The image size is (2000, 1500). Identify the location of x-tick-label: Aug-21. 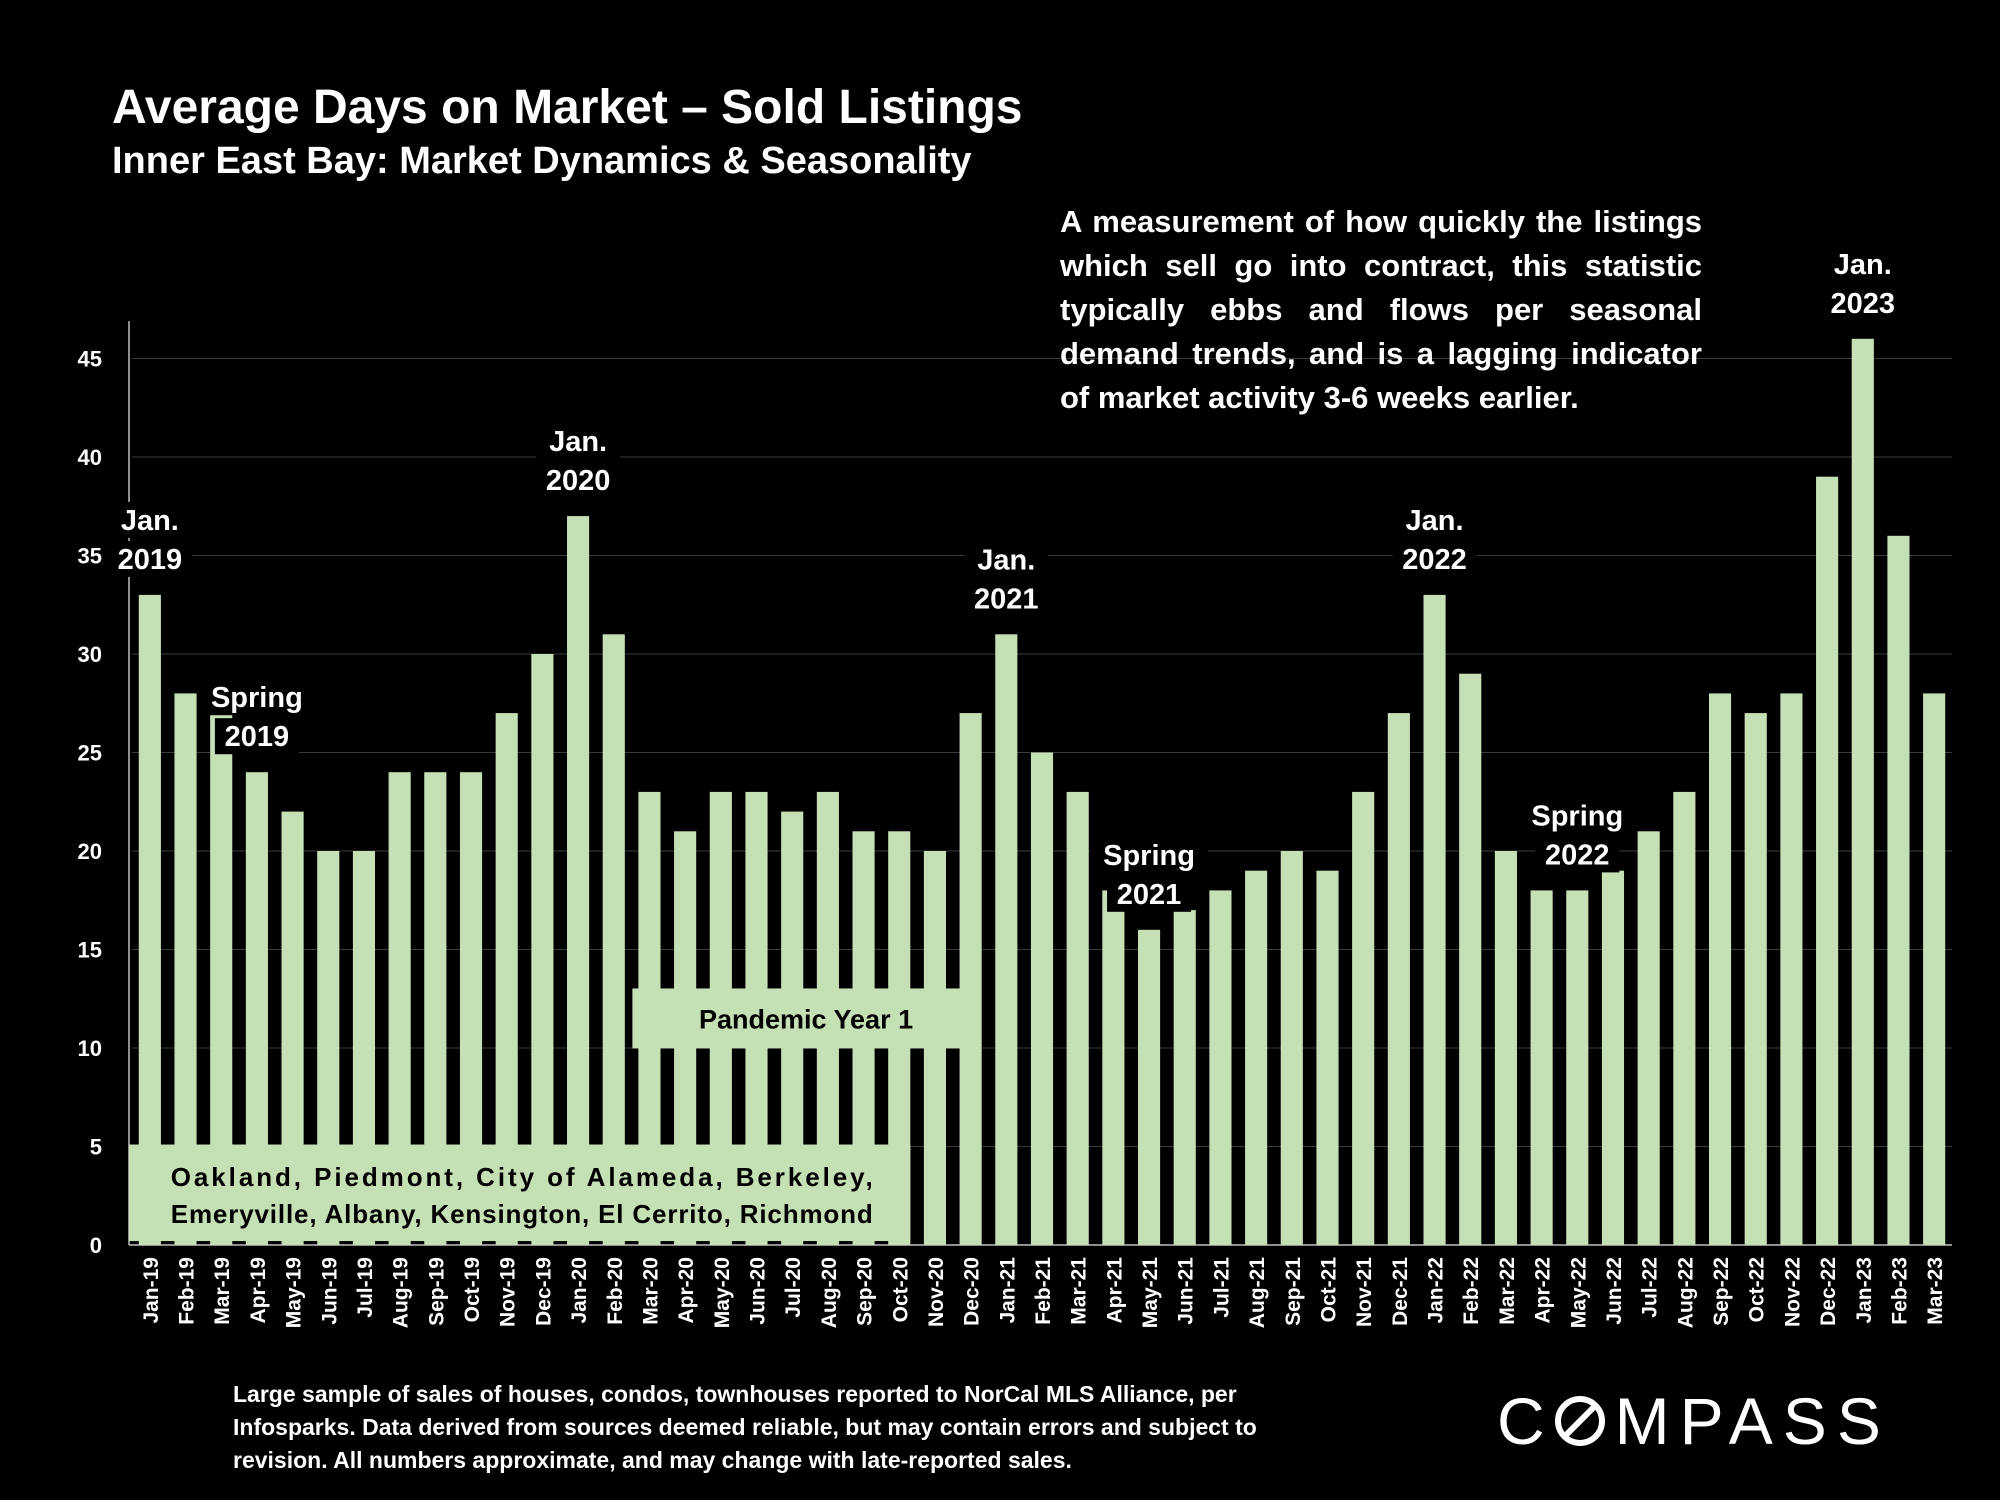
(1257, 1292).